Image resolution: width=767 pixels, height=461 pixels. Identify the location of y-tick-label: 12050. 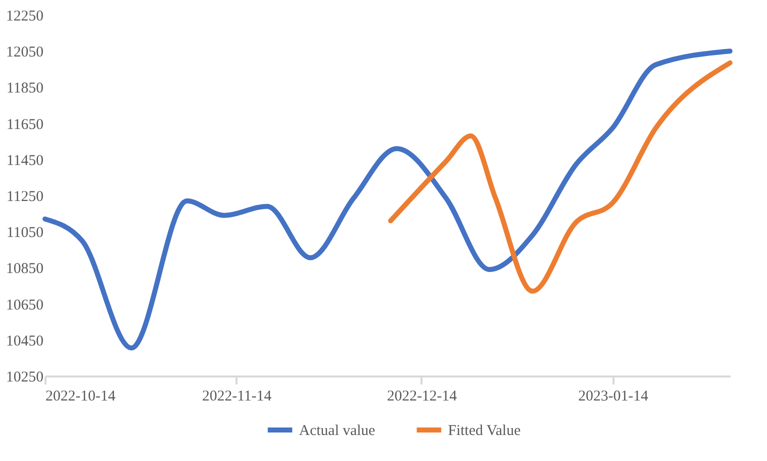
(25, 52).